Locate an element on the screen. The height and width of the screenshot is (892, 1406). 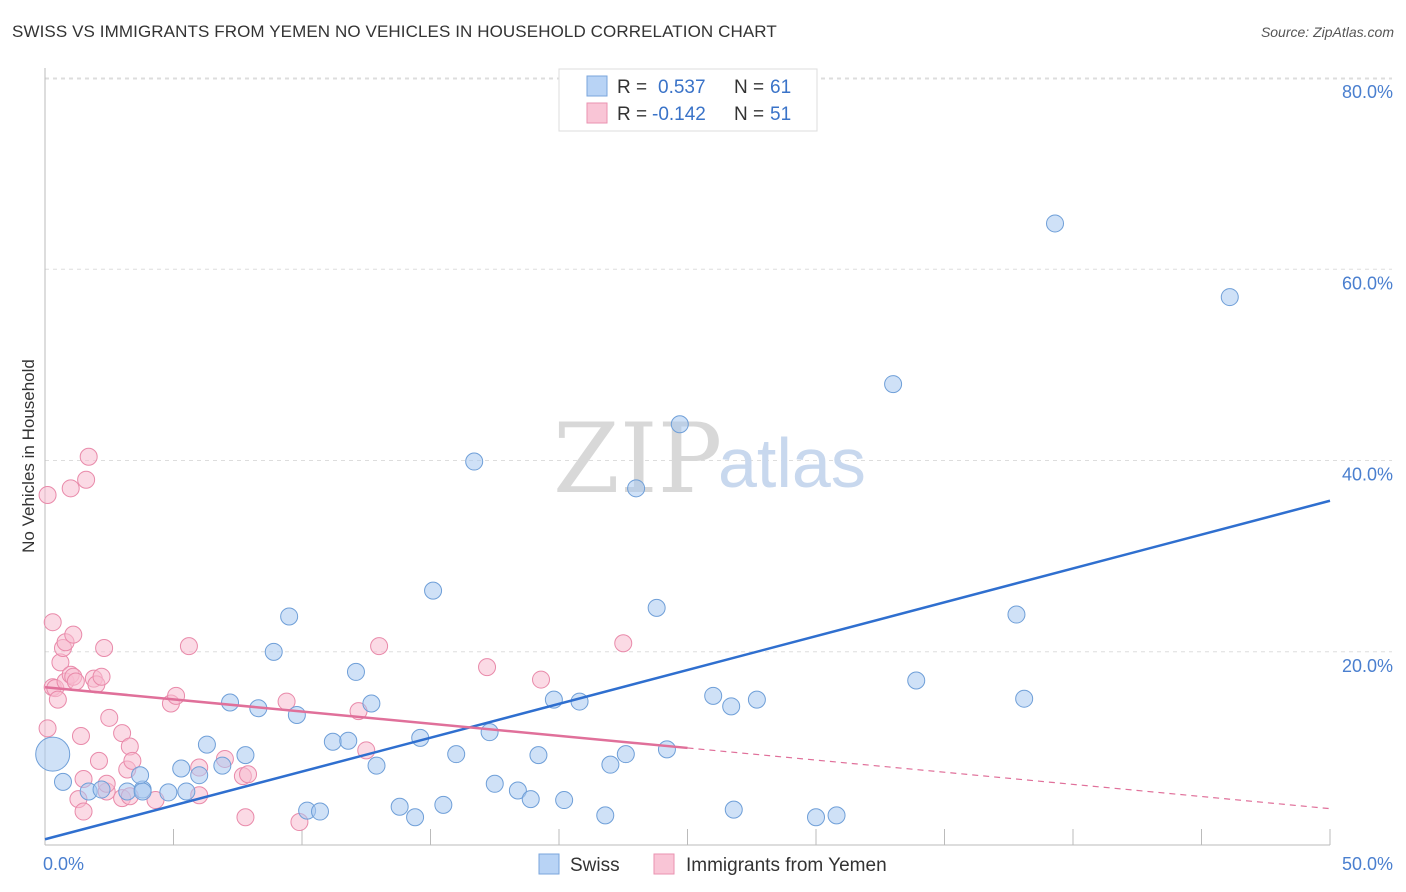
x-tick-label: 50.0% is located at coordinates (1367, 864).